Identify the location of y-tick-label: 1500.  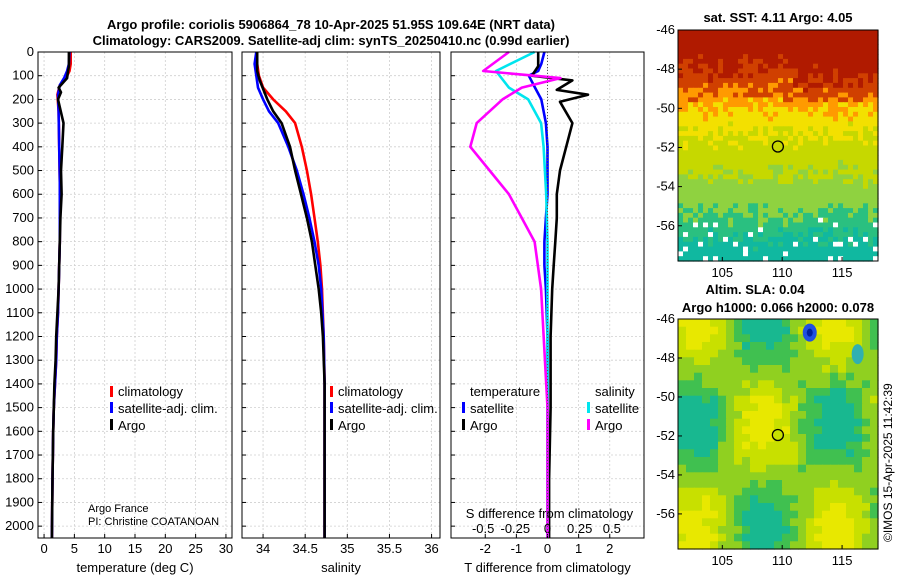
(19, 407).